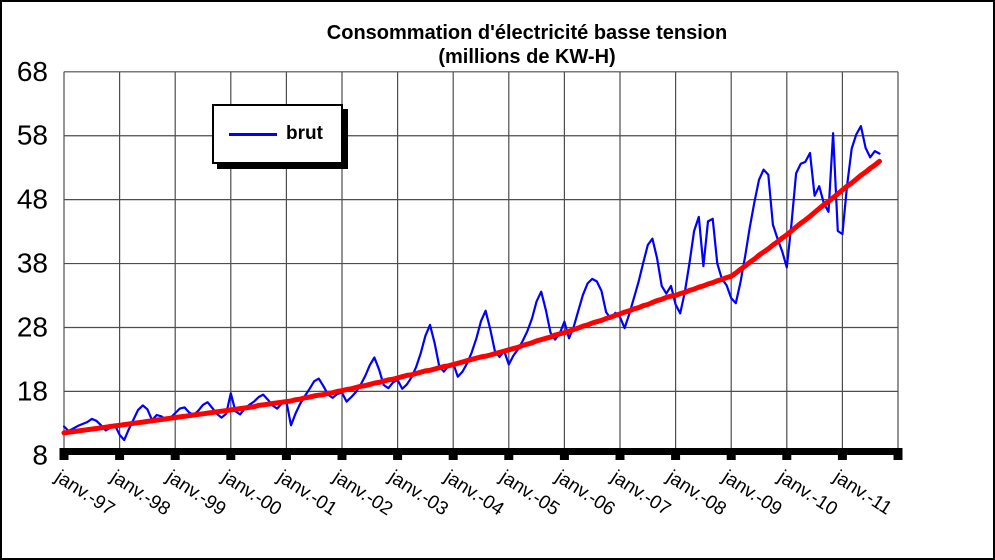  What do you see at coordinates (362, 493) in the screenshot?
I see `svg-text: janv.-02` at bounding box center [362, 493].